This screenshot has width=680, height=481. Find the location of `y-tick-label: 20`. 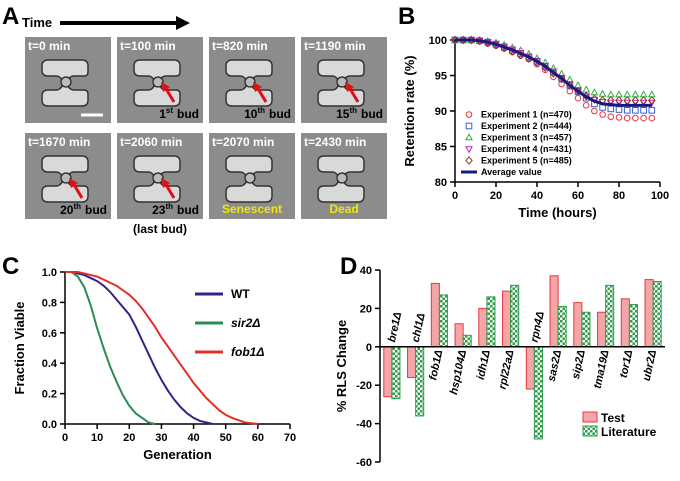

y-tick-label: 20 is located at coordinates (366, 309).